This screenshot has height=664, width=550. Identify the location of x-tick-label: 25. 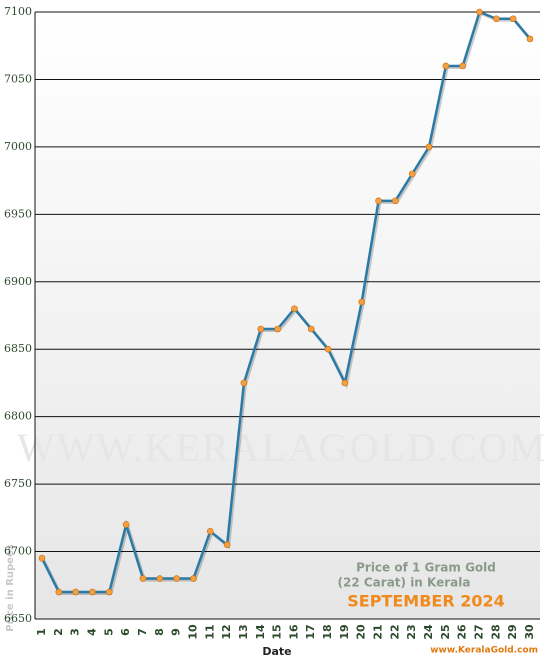
(445, 631).